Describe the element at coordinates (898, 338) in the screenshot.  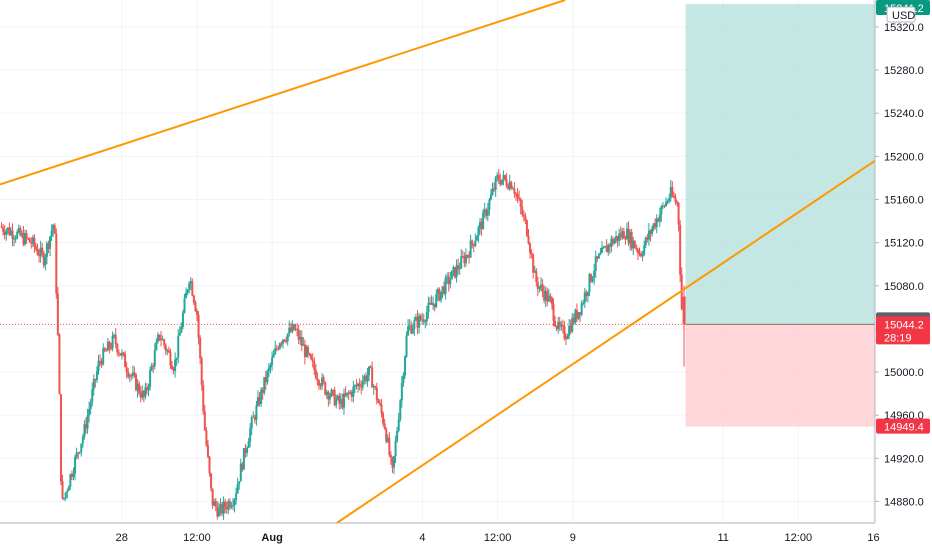
I see `price-badge-countdown: 28:19` at that location.